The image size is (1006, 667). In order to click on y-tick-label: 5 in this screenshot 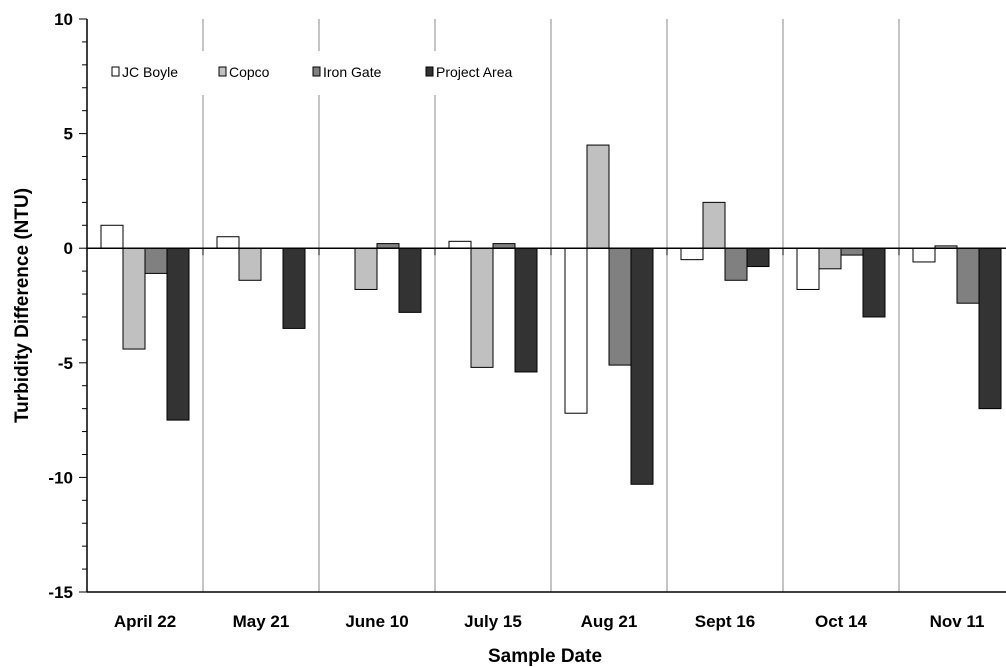, I will do `click(68, 134)`.